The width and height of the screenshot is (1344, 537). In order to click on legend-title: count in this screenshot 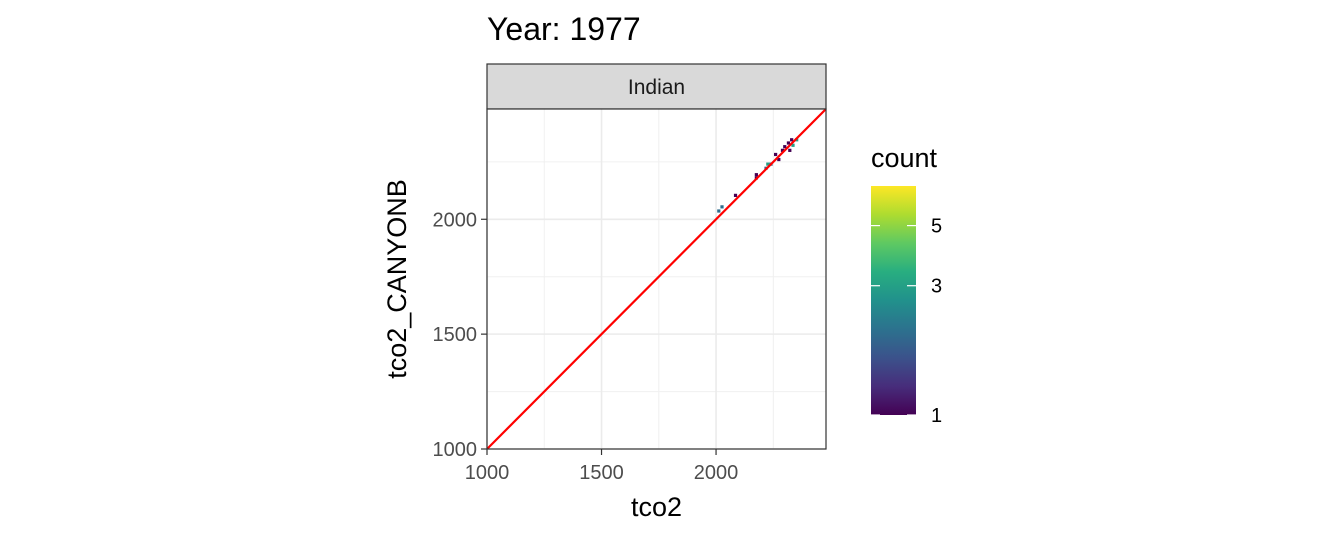, I will do `click(904, 158)`.